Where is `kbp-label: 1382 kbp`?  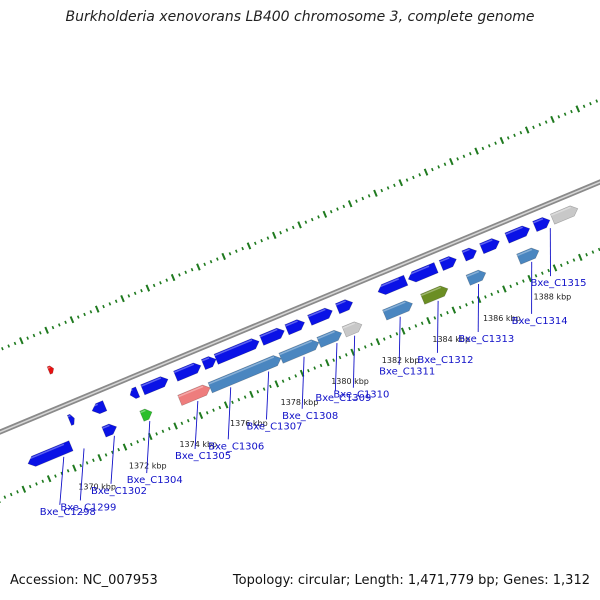
kbp-label: 1382 kbp is located at coordinates (401, 360).